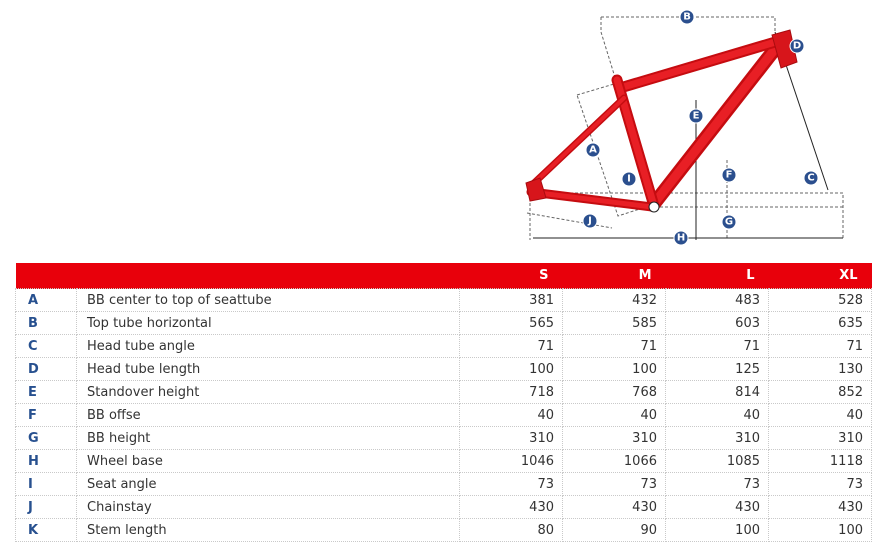 This screenshot has height=560, width=889. I want to click on table-row: G BB height 310 310 310 310, so click(443, 438).